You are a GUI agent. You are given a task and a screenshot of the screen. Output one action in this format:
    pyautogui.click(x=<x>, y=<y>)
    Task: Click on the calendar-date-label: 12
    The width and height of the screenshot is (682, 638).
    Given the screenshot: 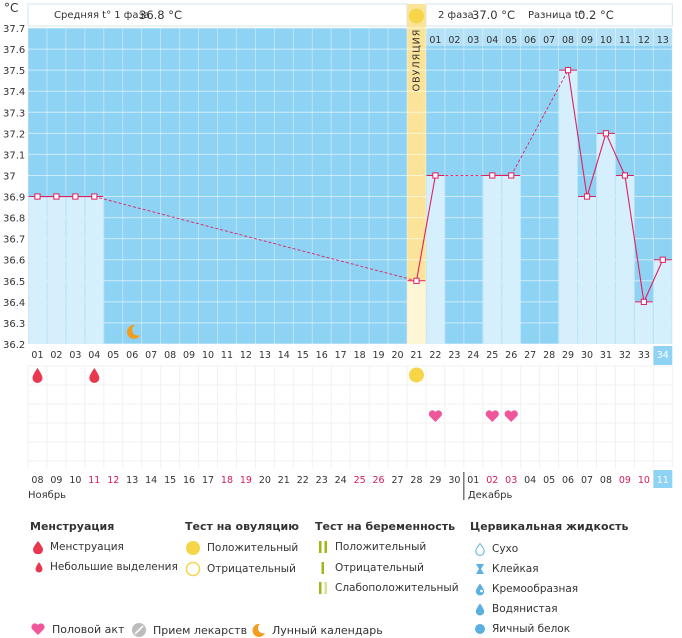 What is the action you would take?
    pyautogui.click(x=113, y=480)
    